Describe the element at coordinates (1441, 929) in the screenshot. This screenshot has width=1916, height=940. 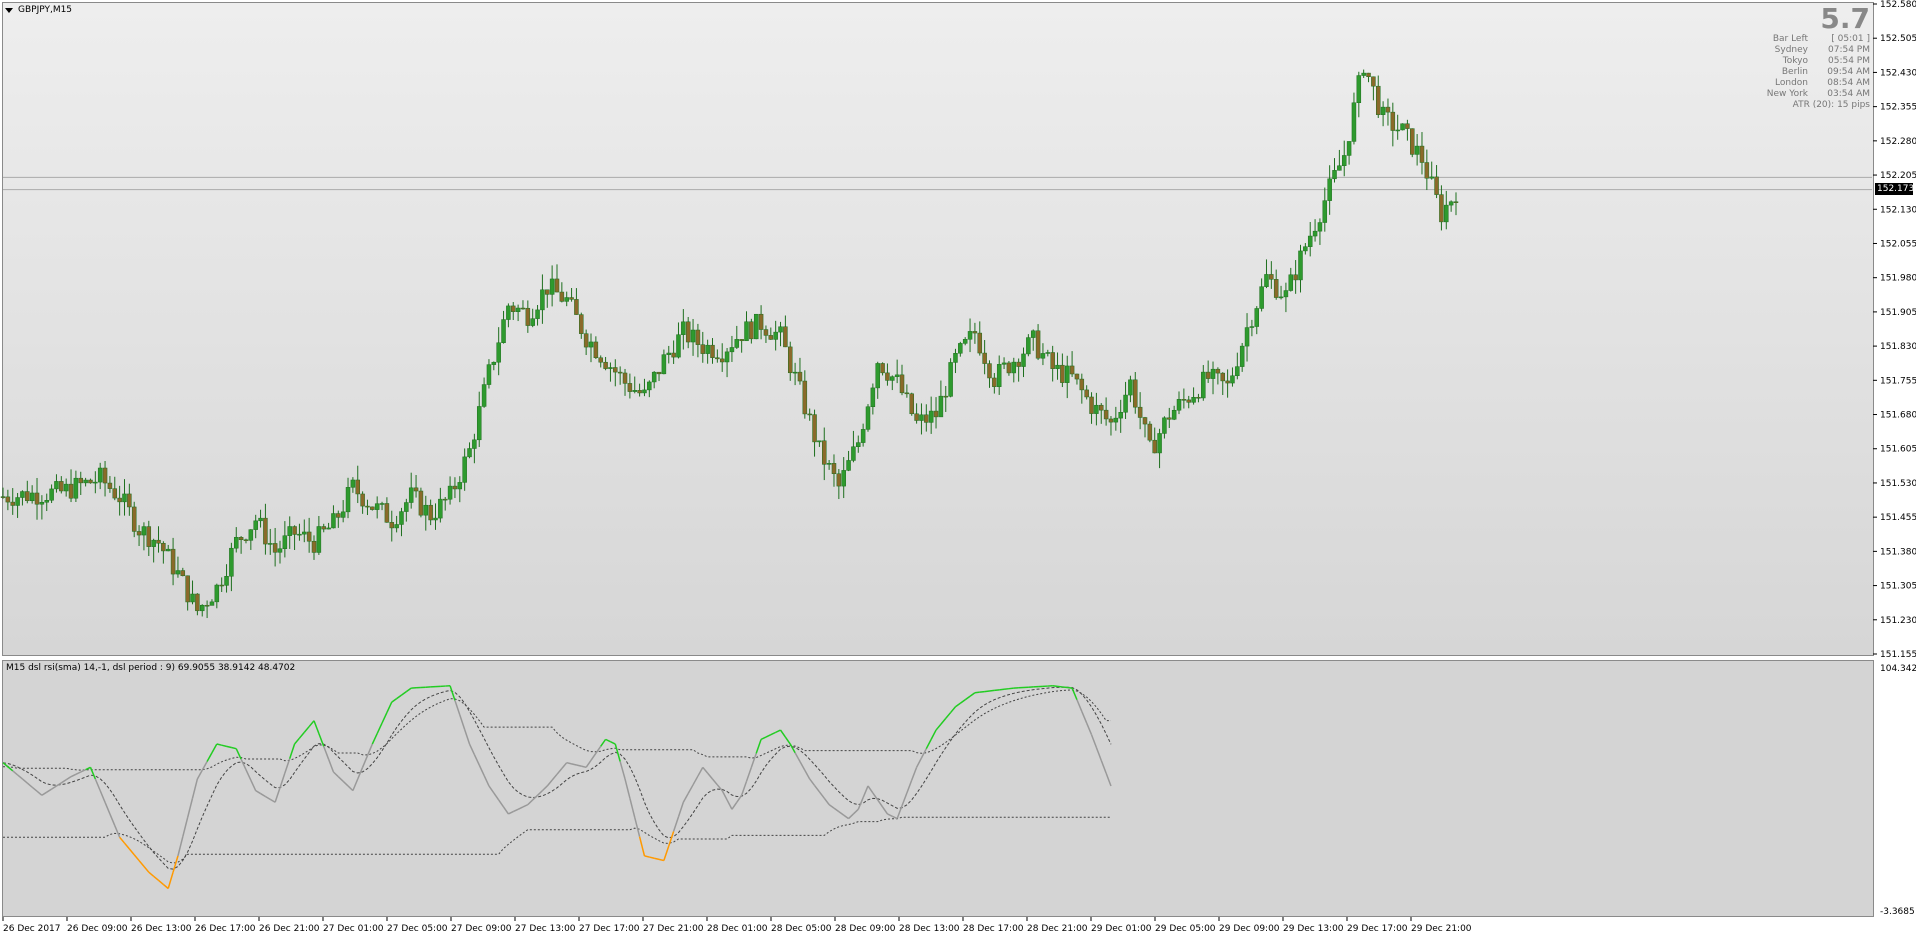
I see `time-axis-label: 29 Dec 21:00` at that location.